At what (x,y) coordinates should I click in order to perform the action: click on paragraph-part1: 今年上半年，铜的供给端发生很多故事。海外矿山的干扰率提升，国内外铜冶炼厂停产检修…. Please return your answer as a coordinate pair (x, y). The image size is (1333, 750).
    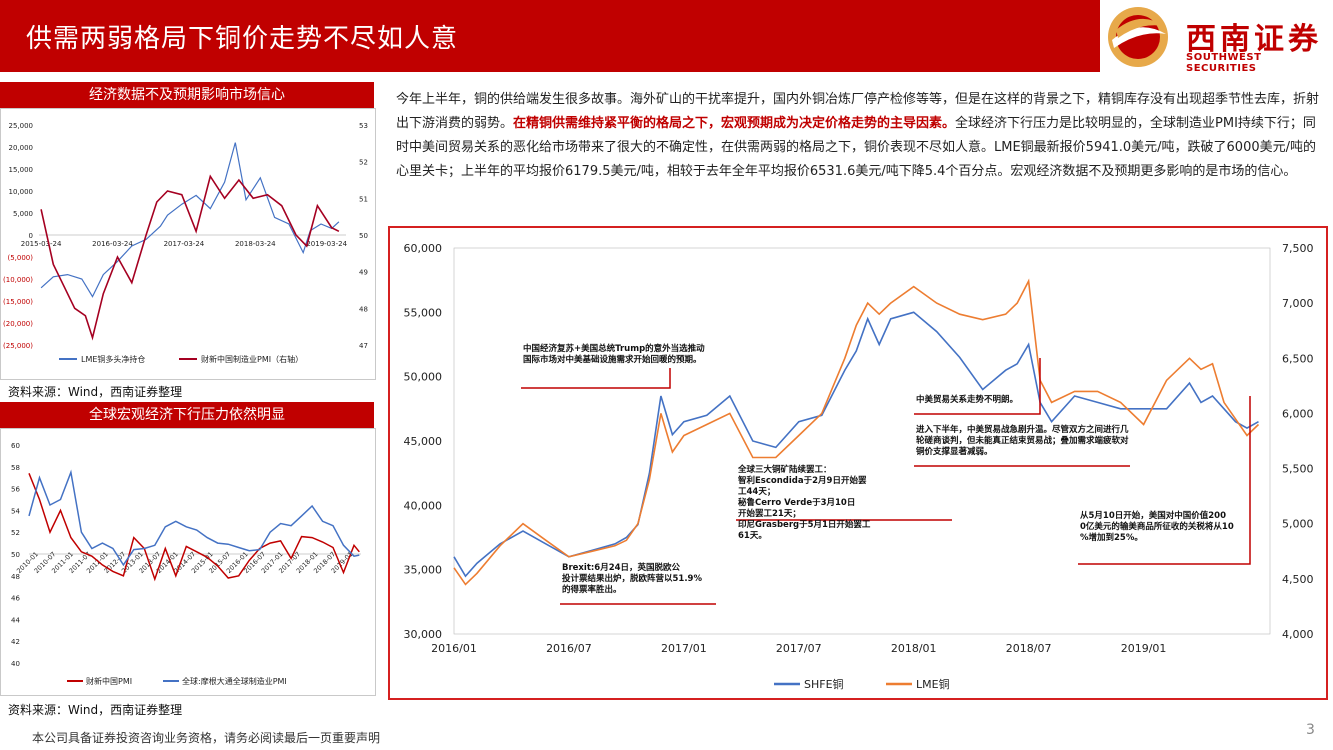
    Looking at the image, I should click on (858, 111).